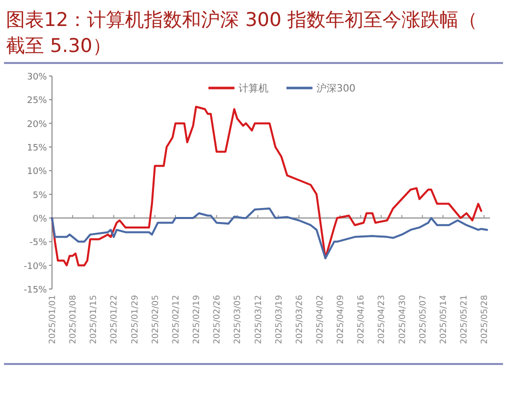  What do you see at coordinates (73, 319) in the screenshot?
I see `x-tick-label: 2025/01/08` at bounding box center [73, 319].